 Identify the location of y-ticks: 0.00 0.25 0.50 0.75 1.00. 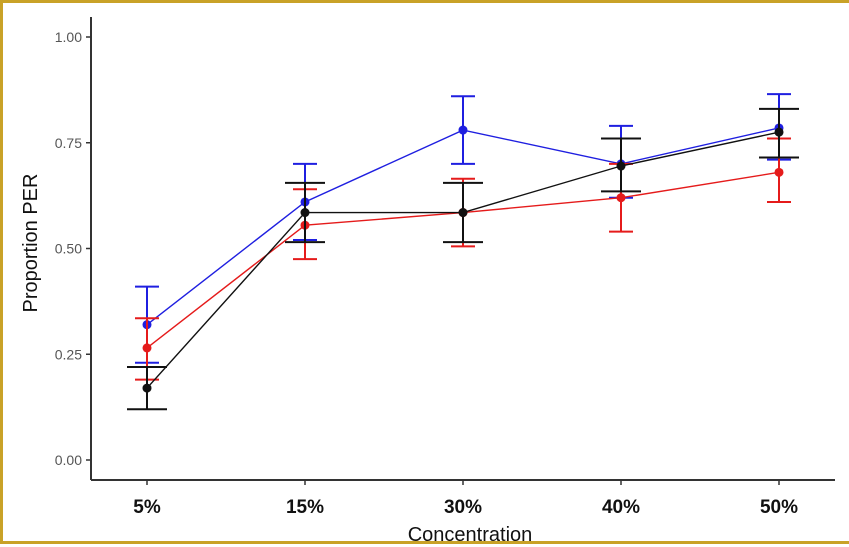
(73, 248).